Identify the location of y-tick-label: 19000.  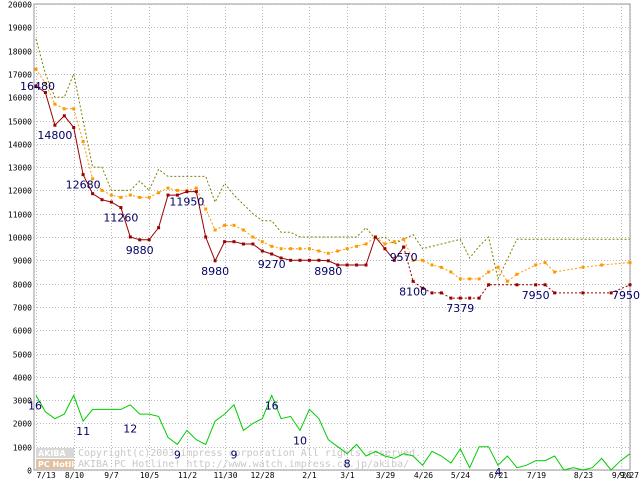
(20, 28).